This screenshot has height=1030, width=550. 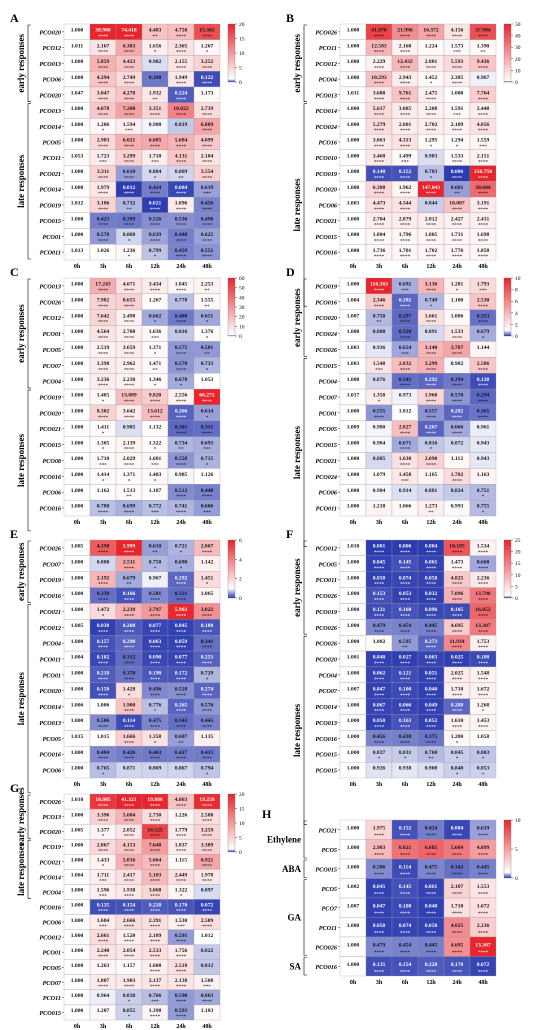 What do you see at coordinates (457, 906) in the screenshot?
I see `cell-value-label: 1.710` at bounding box center [457, 906].